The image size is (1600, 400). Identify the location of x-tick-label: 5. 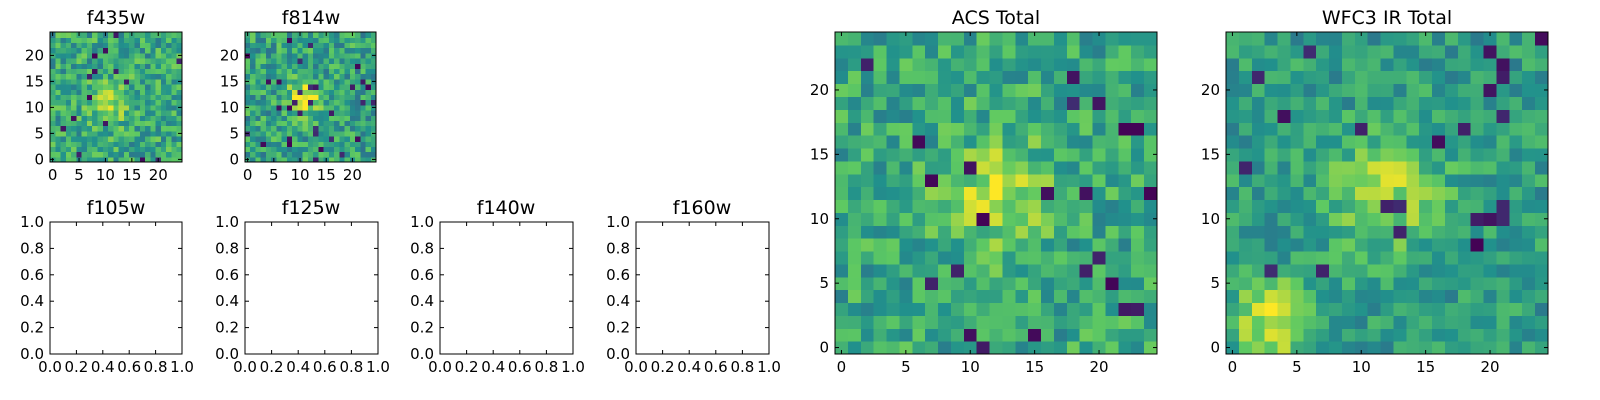
(1297, 367).